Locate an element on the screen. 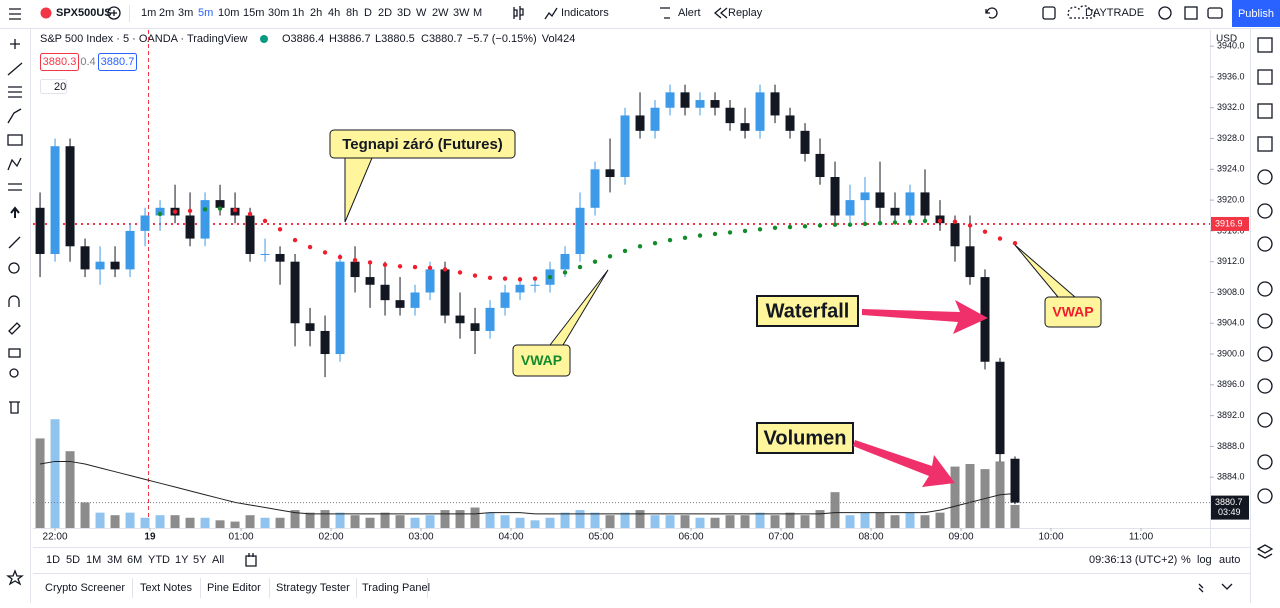 This screenshot has height=608, width=1280. ma-length: 20 is located at coordinates (60, 87).